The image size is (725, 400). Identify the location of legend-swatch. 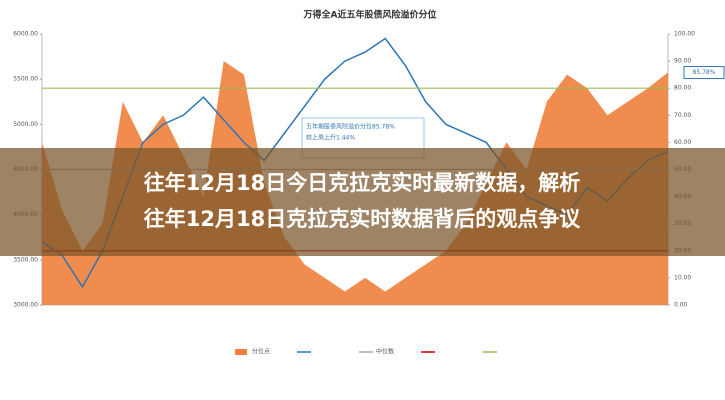
(241, 352).